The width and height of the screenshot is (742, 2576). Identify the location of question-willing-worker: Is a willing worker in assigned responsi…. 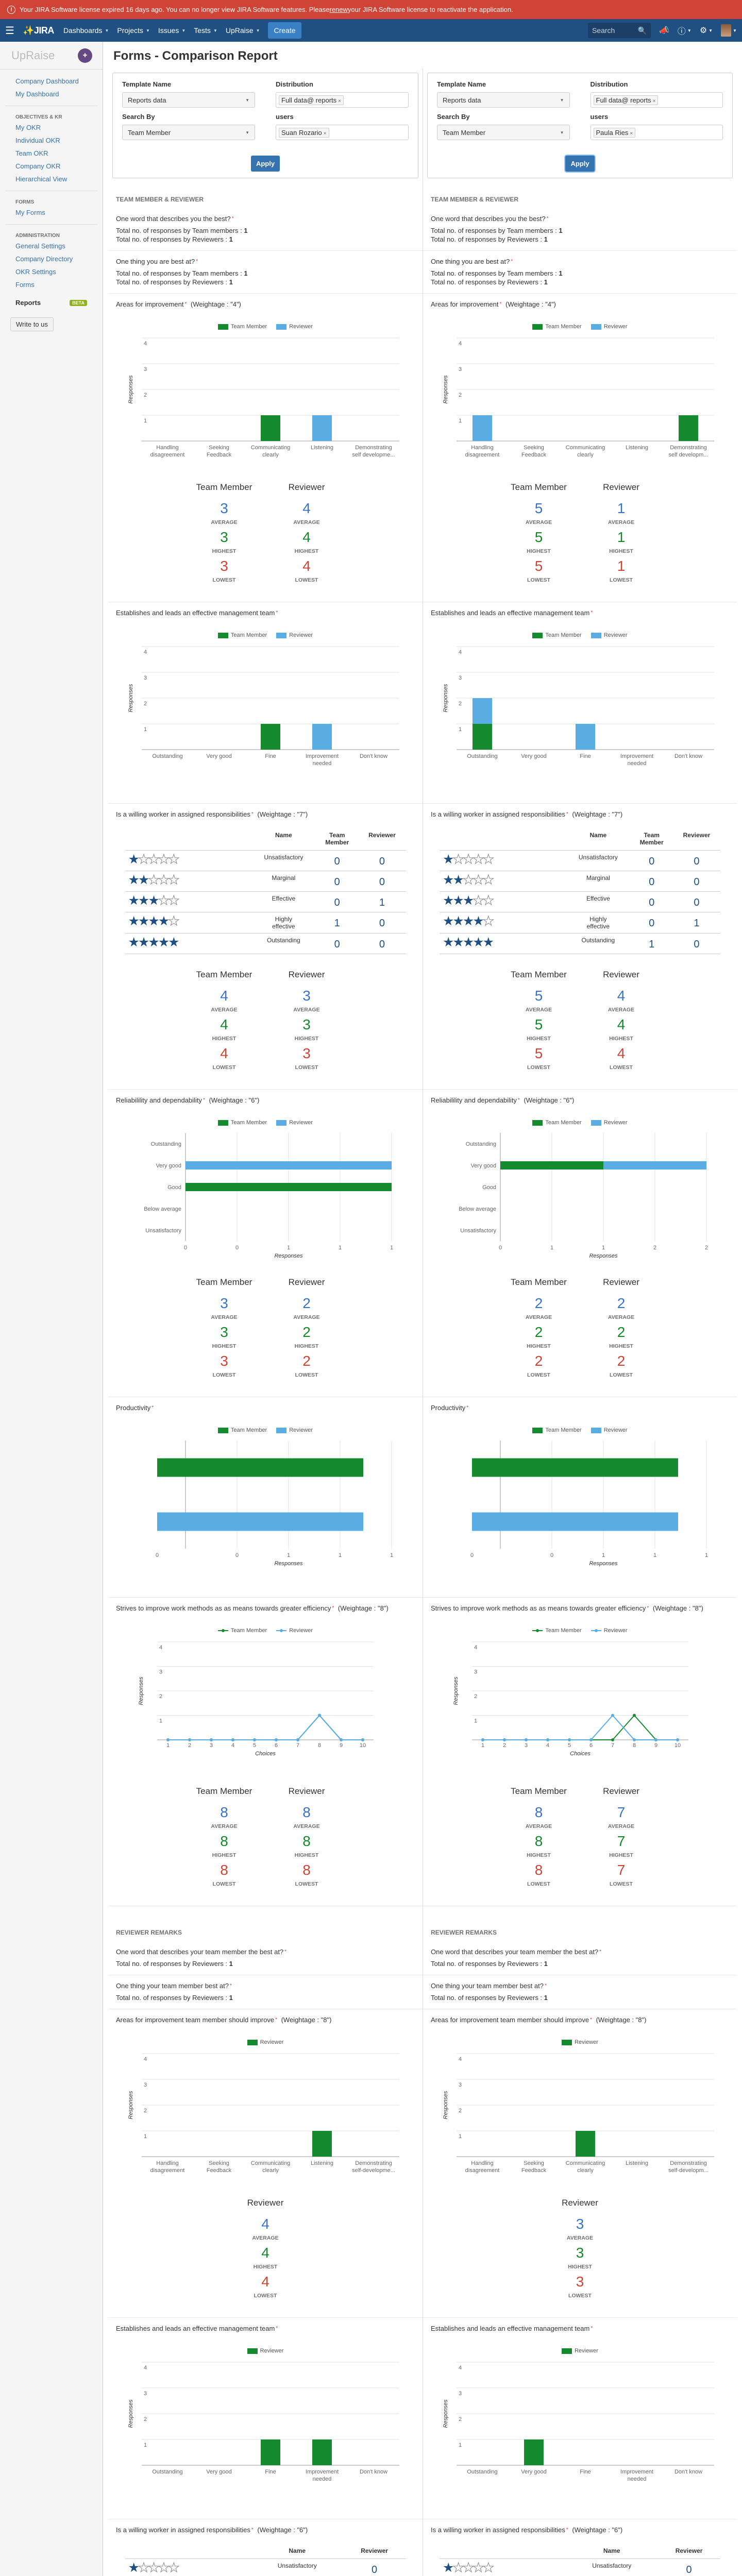
(580, 947).